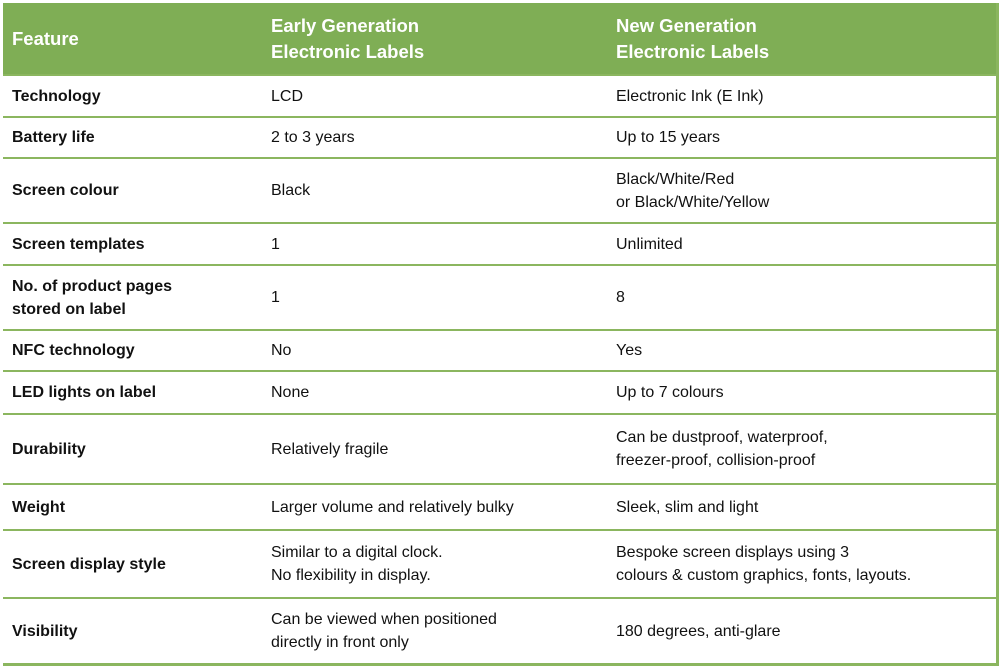 The height and width of the screenshot is (667, 1000). What do you see at coordinates (433, 95) in the screenshot?
I see `row-early-value: LCD` at bounding box center [433, 95].